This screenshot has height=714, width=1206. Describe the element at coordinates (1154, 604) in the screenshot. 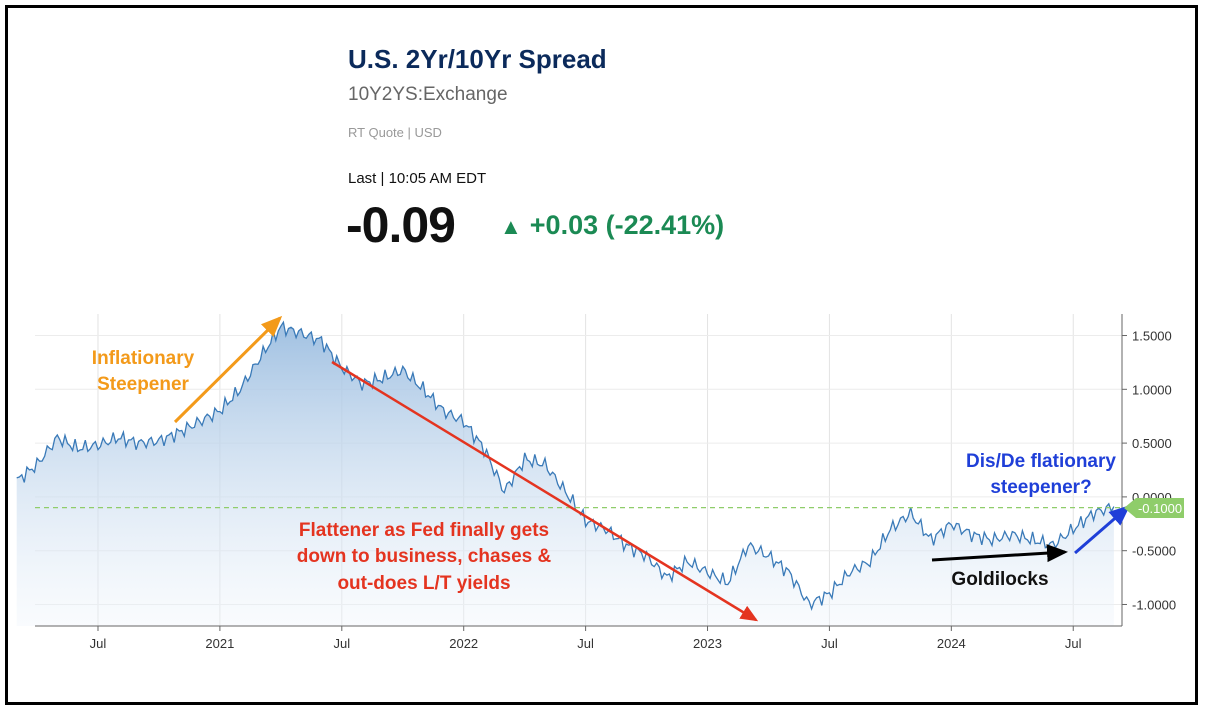

I see `y-tick-label: -1.0000` at that location.